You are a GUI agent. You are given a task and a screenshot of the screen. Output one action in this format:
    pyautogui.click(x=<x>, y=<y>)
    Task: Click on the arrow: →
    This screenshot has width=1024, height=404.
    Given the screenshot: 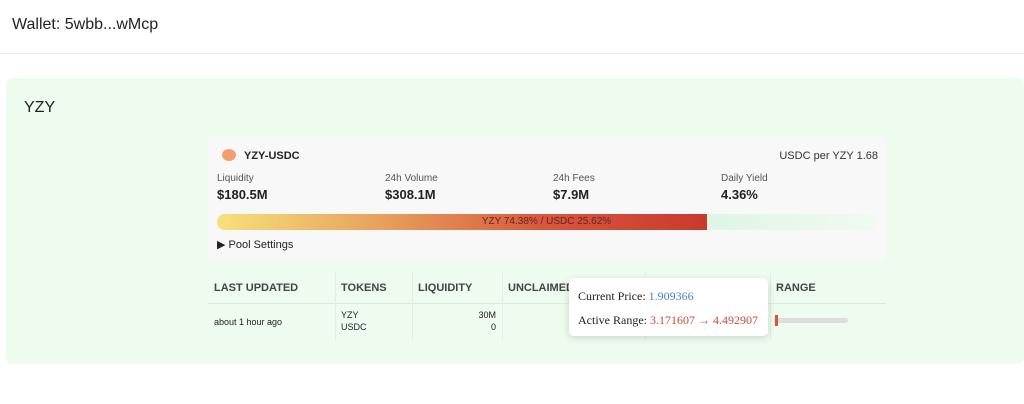 What is the action you would take?
    pyautogui.click(x=703, y=320)
    